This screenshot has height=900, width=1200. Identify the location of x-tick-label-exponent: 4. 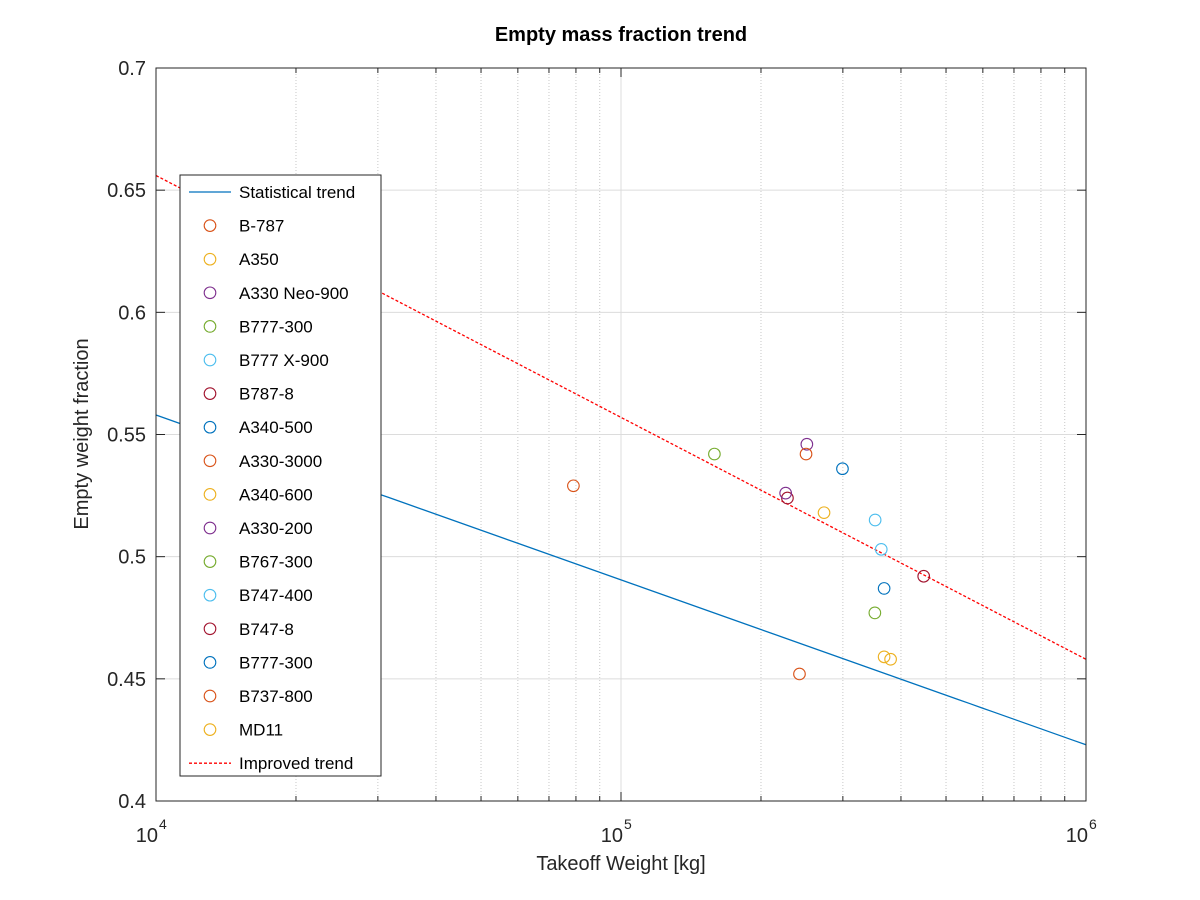
(163, 824).